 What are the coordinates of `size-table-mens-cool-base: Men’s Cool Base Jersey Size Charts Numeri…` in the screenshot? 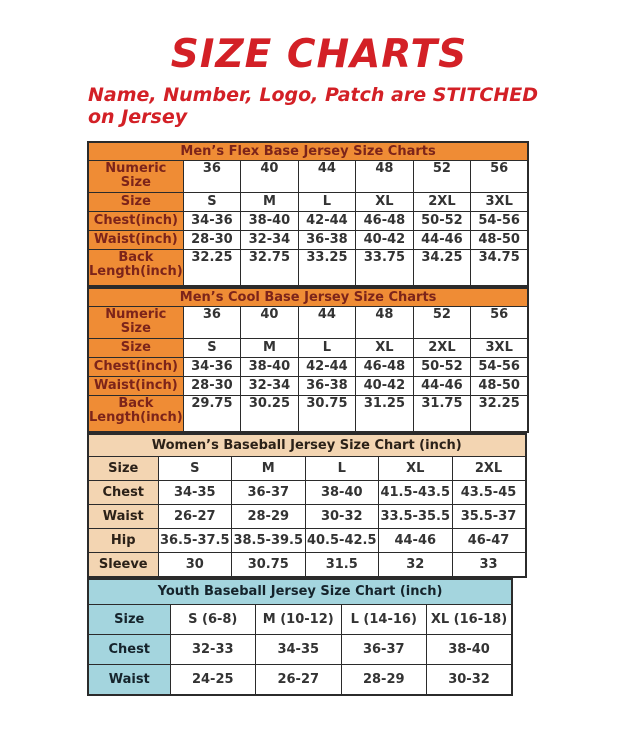 It's located at (308, 360).